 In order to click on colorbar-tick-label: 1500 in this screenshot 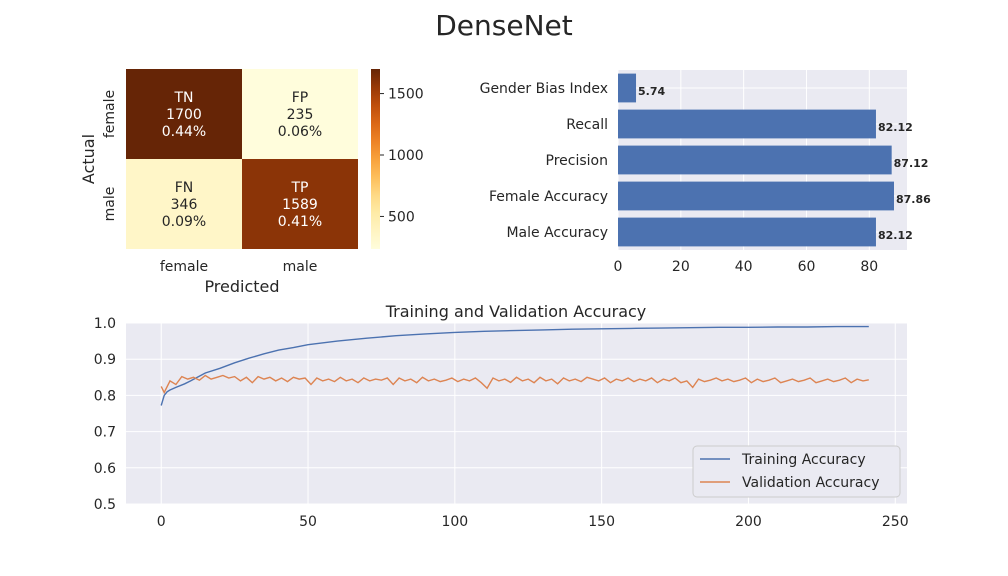, I will do `click(406, 95)`.